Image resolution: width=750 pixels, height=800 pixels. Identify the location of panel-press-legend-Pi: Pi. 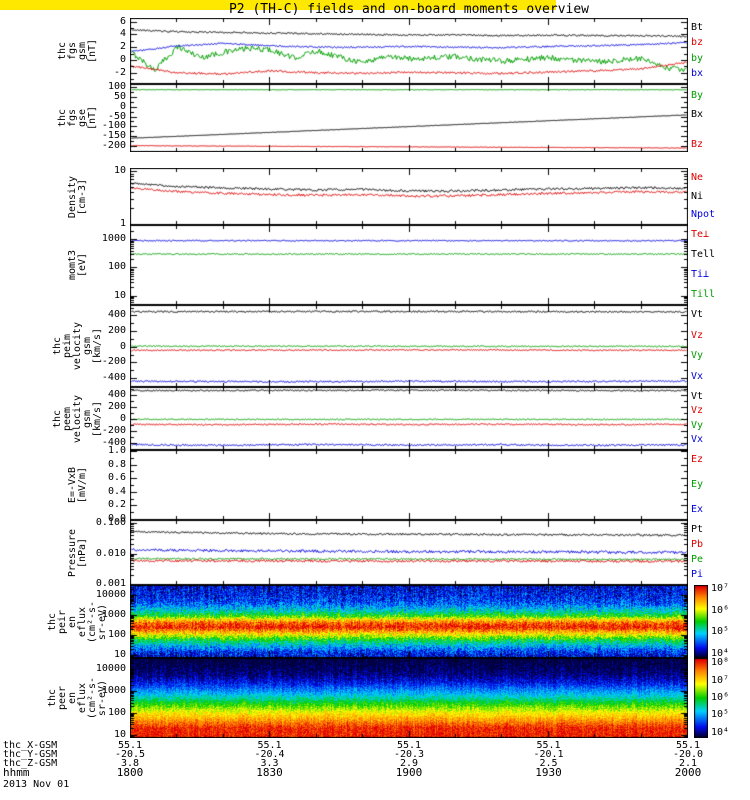
(697, 574).